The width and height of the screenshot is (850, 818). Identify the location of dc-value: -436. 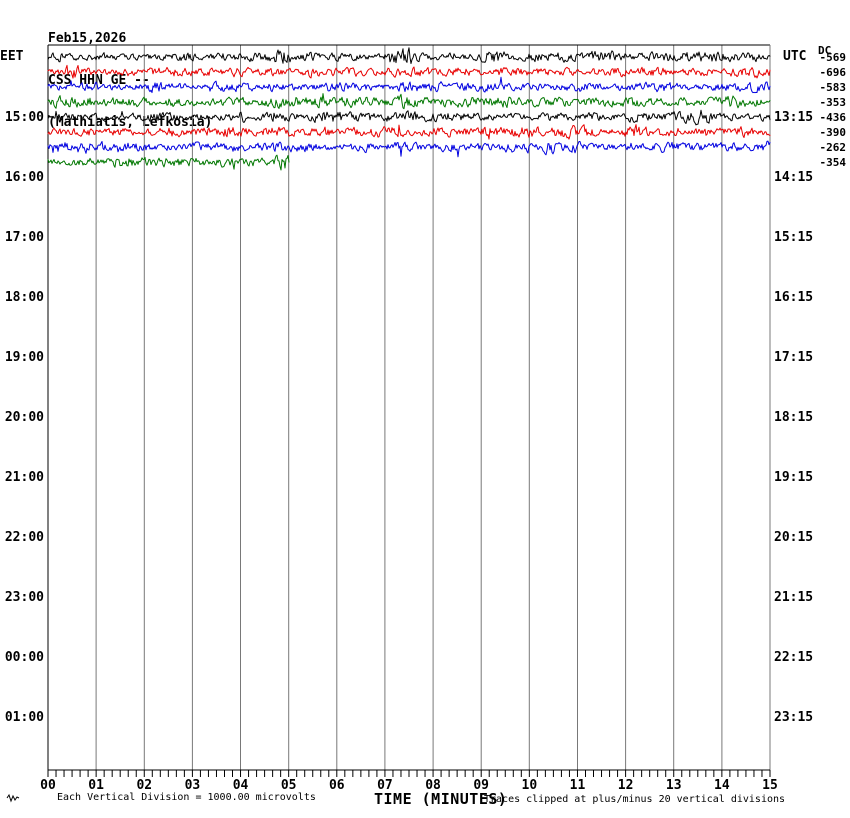
(833, 117).